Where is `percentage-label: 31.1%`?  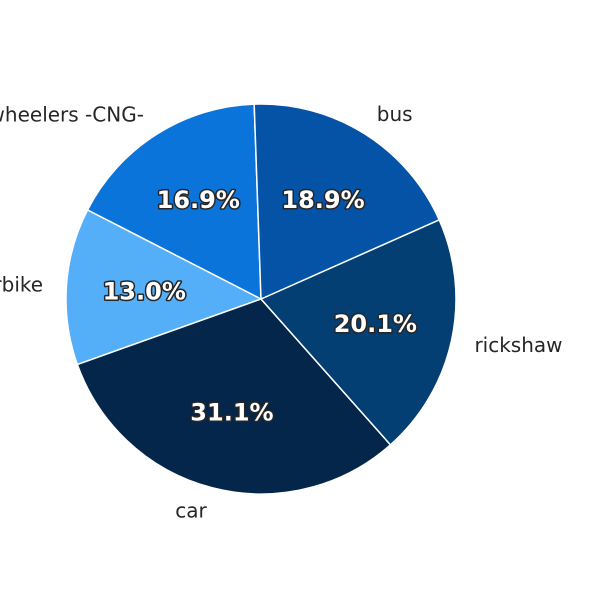
percentage-label: 31.1% is located at coordinates (231, 412).